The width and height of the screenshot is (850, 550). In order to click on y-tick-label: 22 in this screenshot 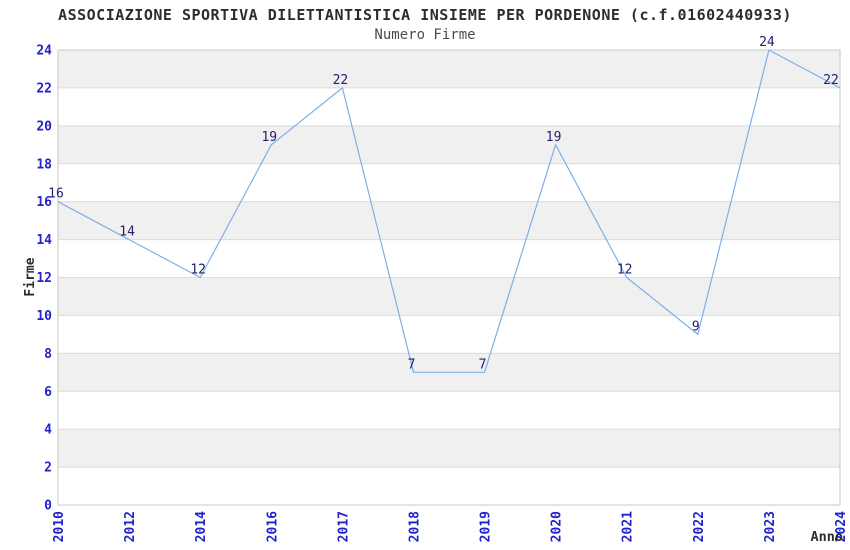, I will do `click(44, 88)`.